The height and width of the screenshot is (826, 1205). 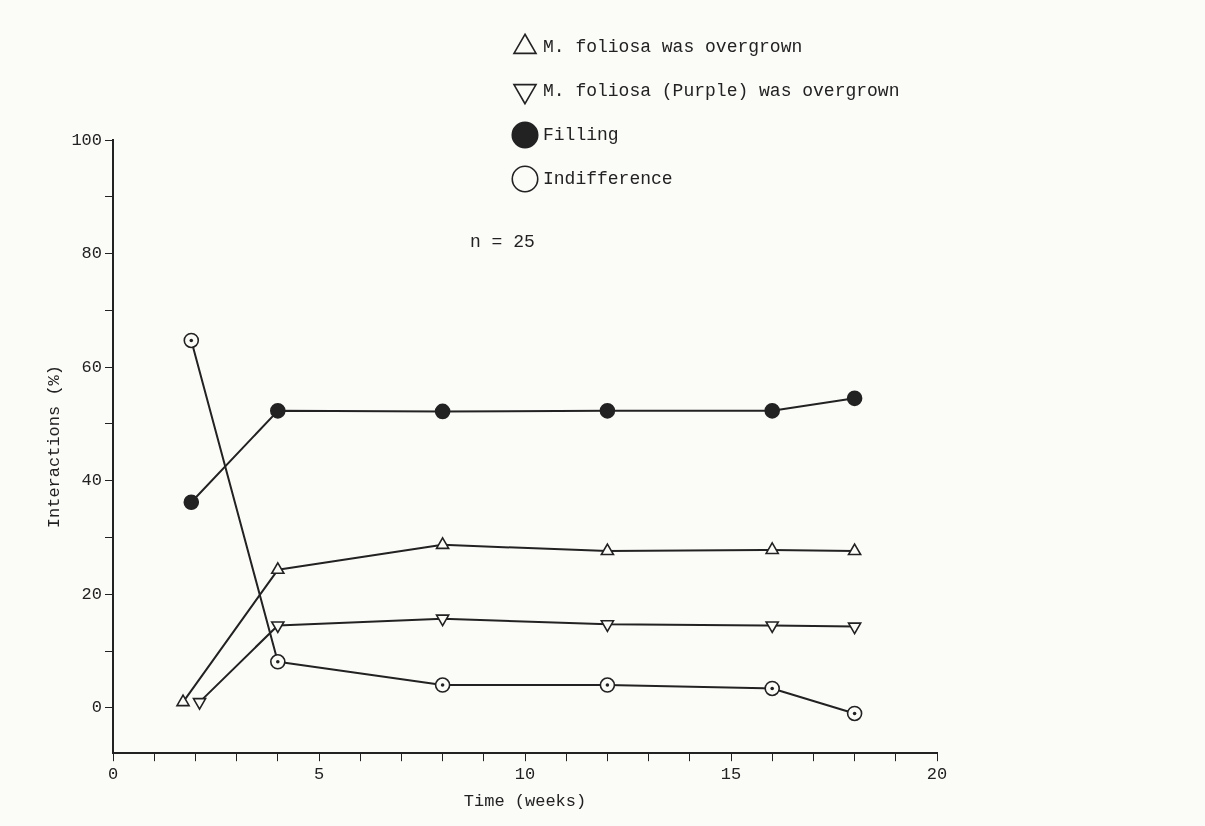 What do you see at coordinates (581, 134) in the screenshot?
I see `legend-label: Filling` at bounding box center [581, 134].